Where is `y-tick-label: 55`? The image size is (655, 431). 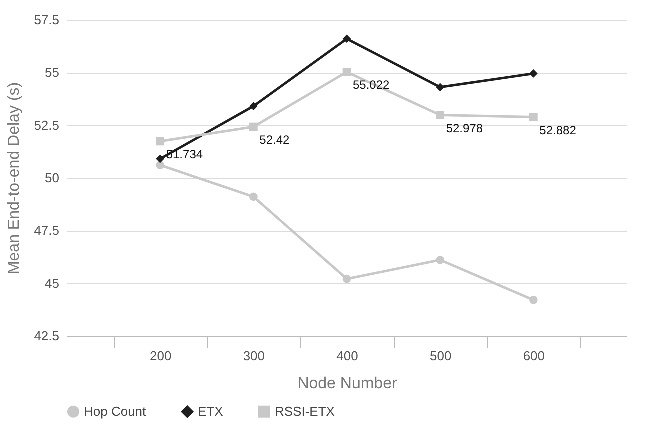
y-tick-label: 55 is located at coordinates (52, 72).